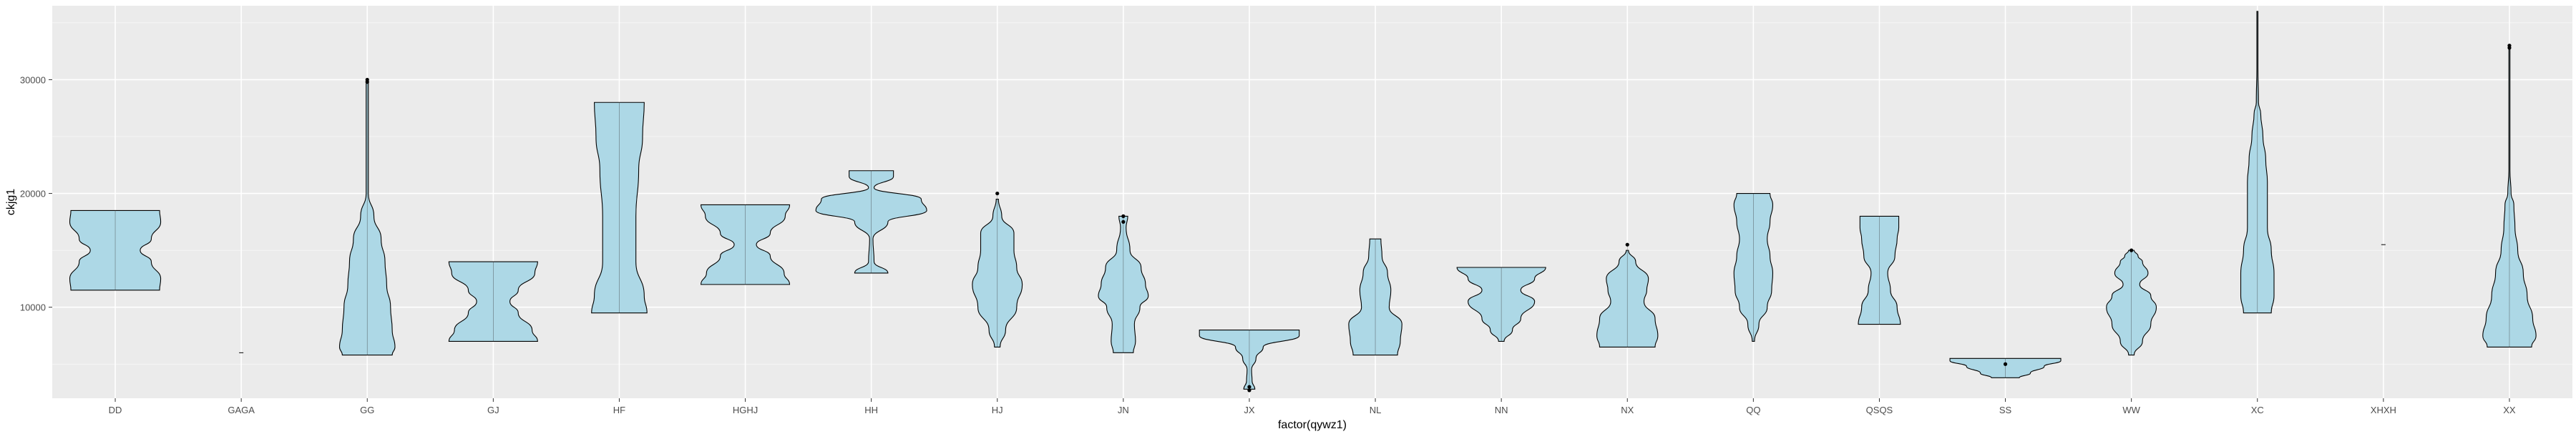 Image resolution: width=2576 pixels, height=439 pixels. Describe the element at coordinates (493, 301) in the screenshot. I see `violin-gj` at that location.